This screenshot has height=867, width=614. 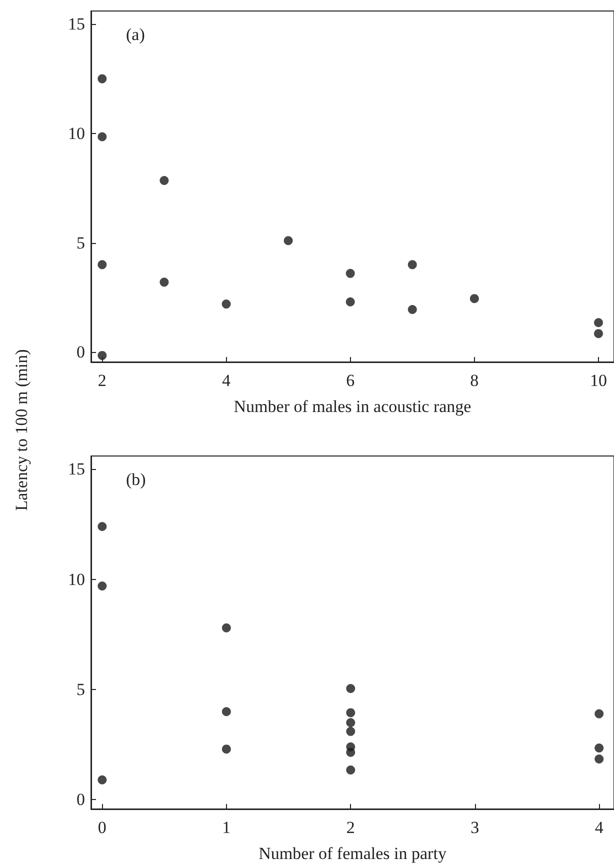 I want to click on text: (a), so click(x=135, y=34).